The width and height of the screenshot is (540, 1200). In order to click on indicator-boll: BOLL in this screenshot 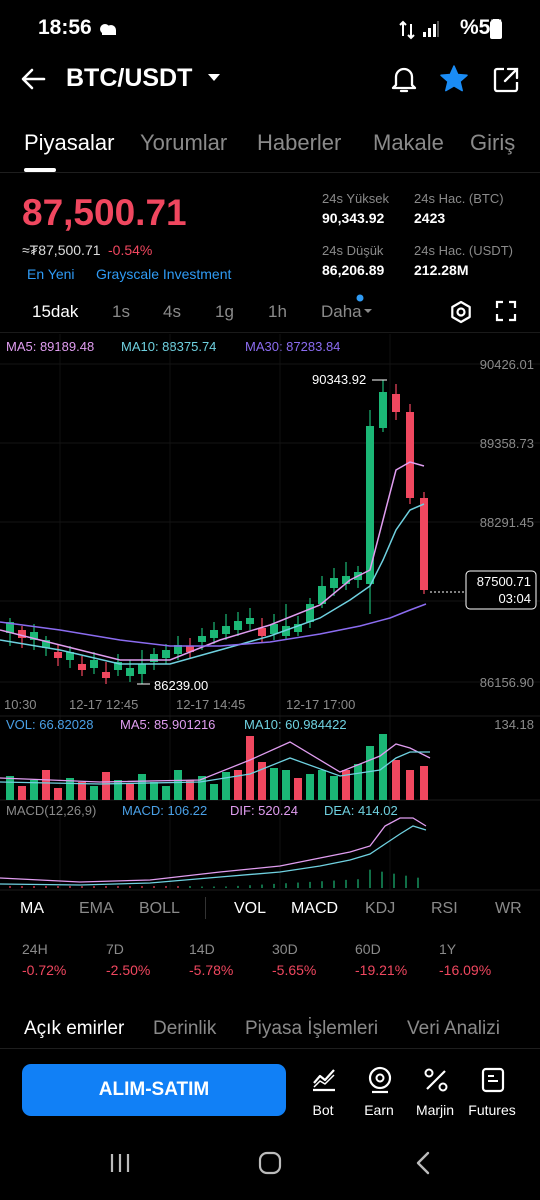, I will do `click(159, 908)`.